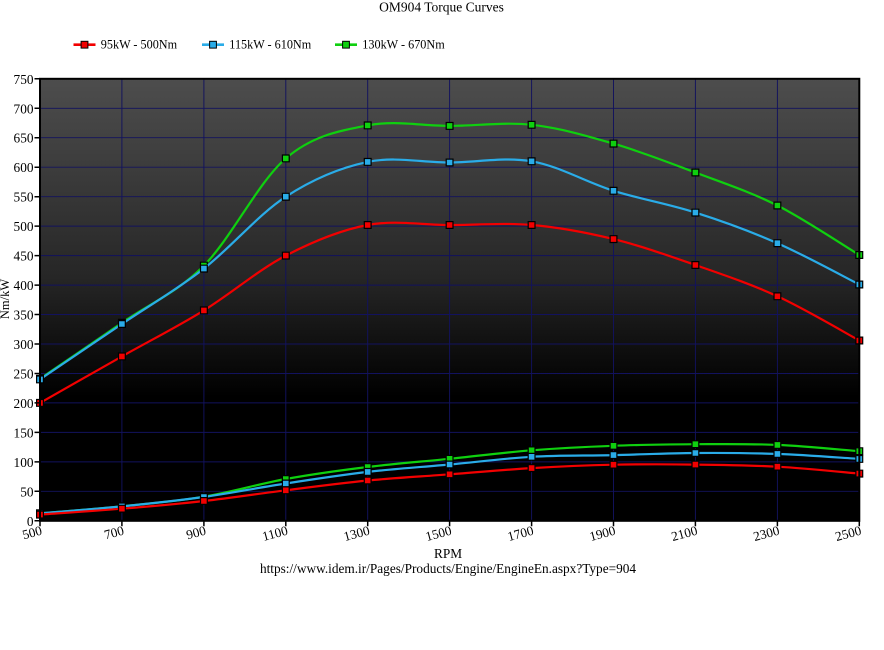  I want to click on svg-text: 1700, so click(521, 533).